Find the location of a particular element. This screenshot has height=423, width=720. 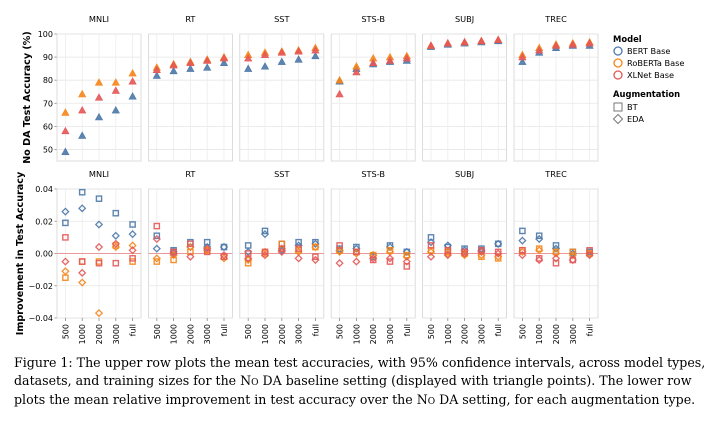

x-tick-label-trec: 500 is located at coordinates (522, 331).